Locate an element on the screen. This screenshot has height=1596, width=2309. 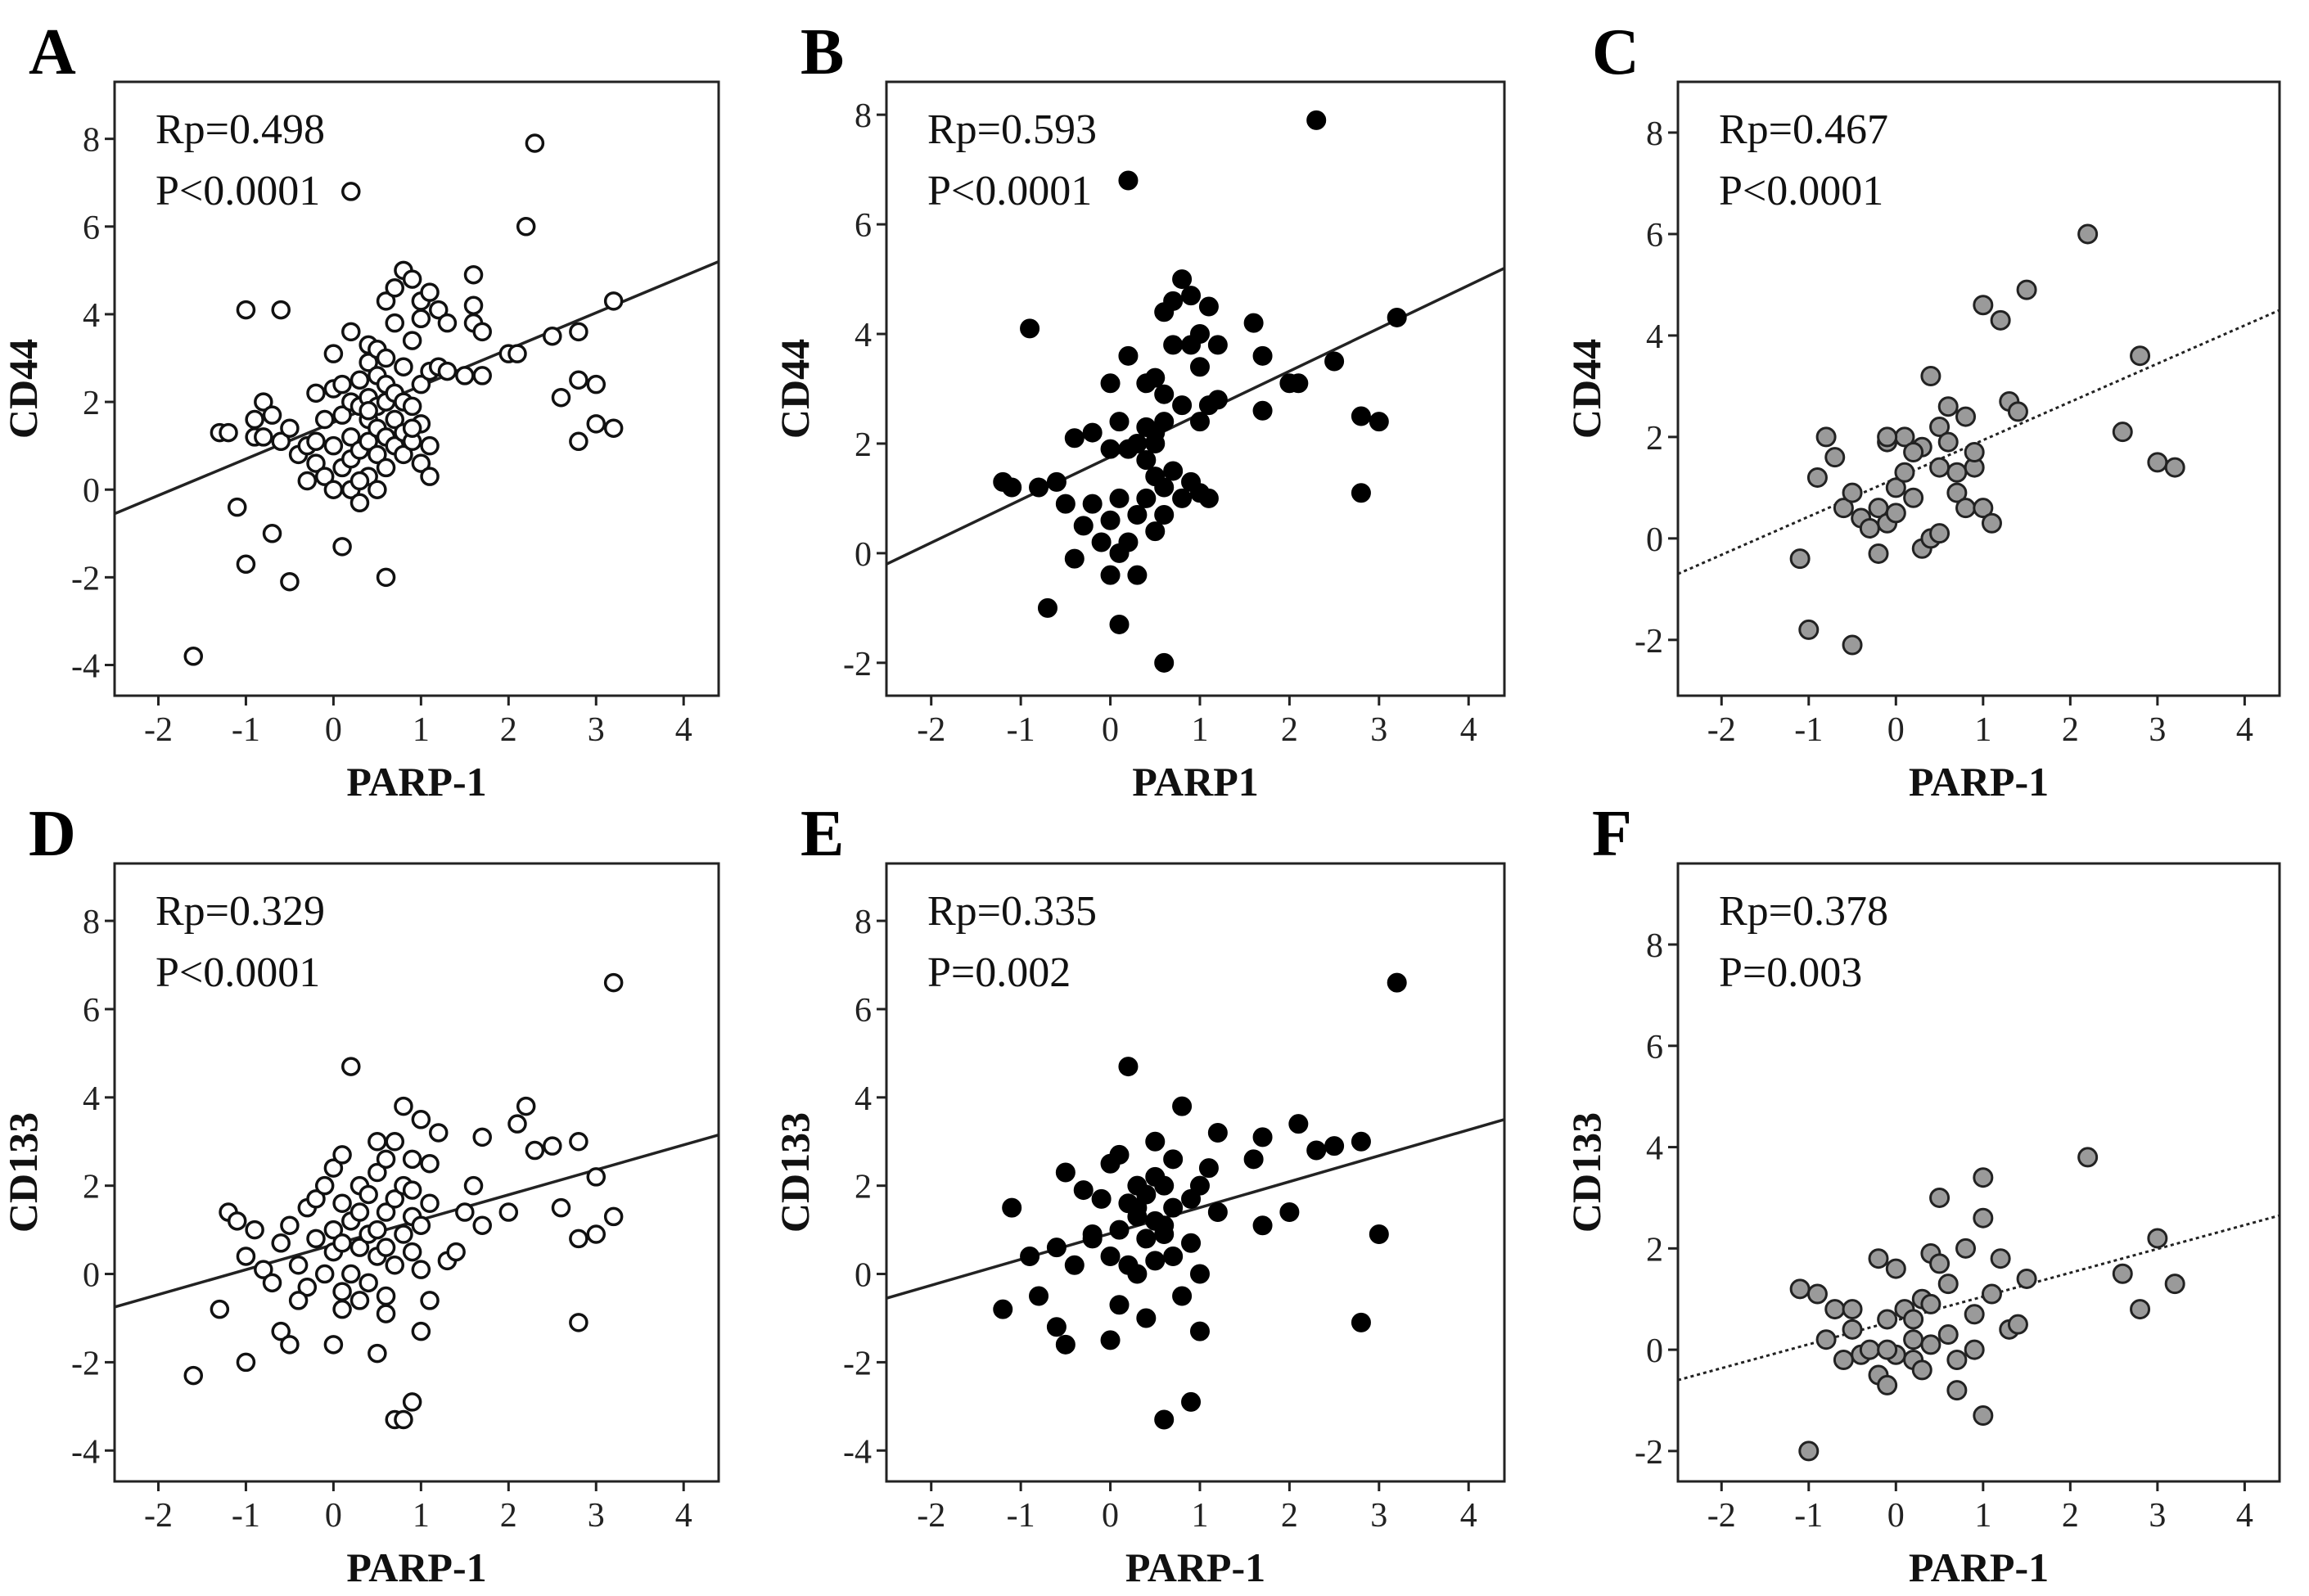
correlation-annotation: Rp=0.335 is located at coordinates (1012, 911).